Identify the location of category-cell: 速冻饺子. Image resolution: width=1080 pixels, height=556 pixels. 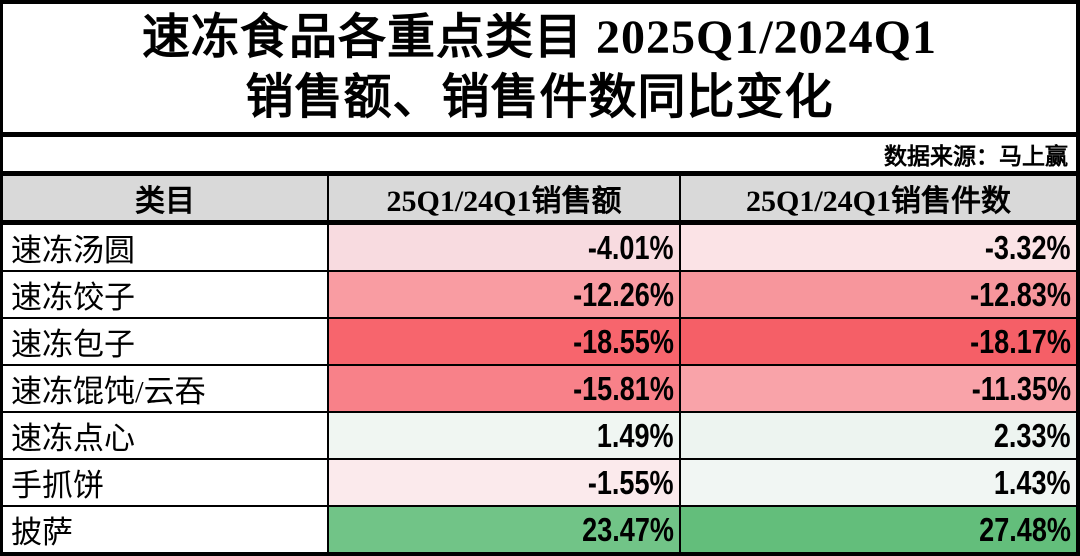
(166, 294).